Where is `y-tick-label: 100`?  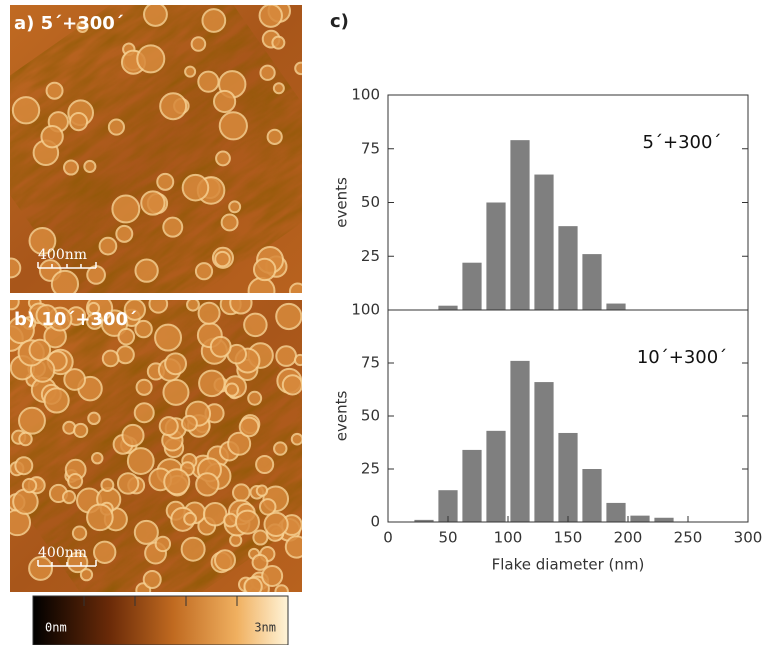 y-tick-label: 100 is located at coordinates (365, 310).